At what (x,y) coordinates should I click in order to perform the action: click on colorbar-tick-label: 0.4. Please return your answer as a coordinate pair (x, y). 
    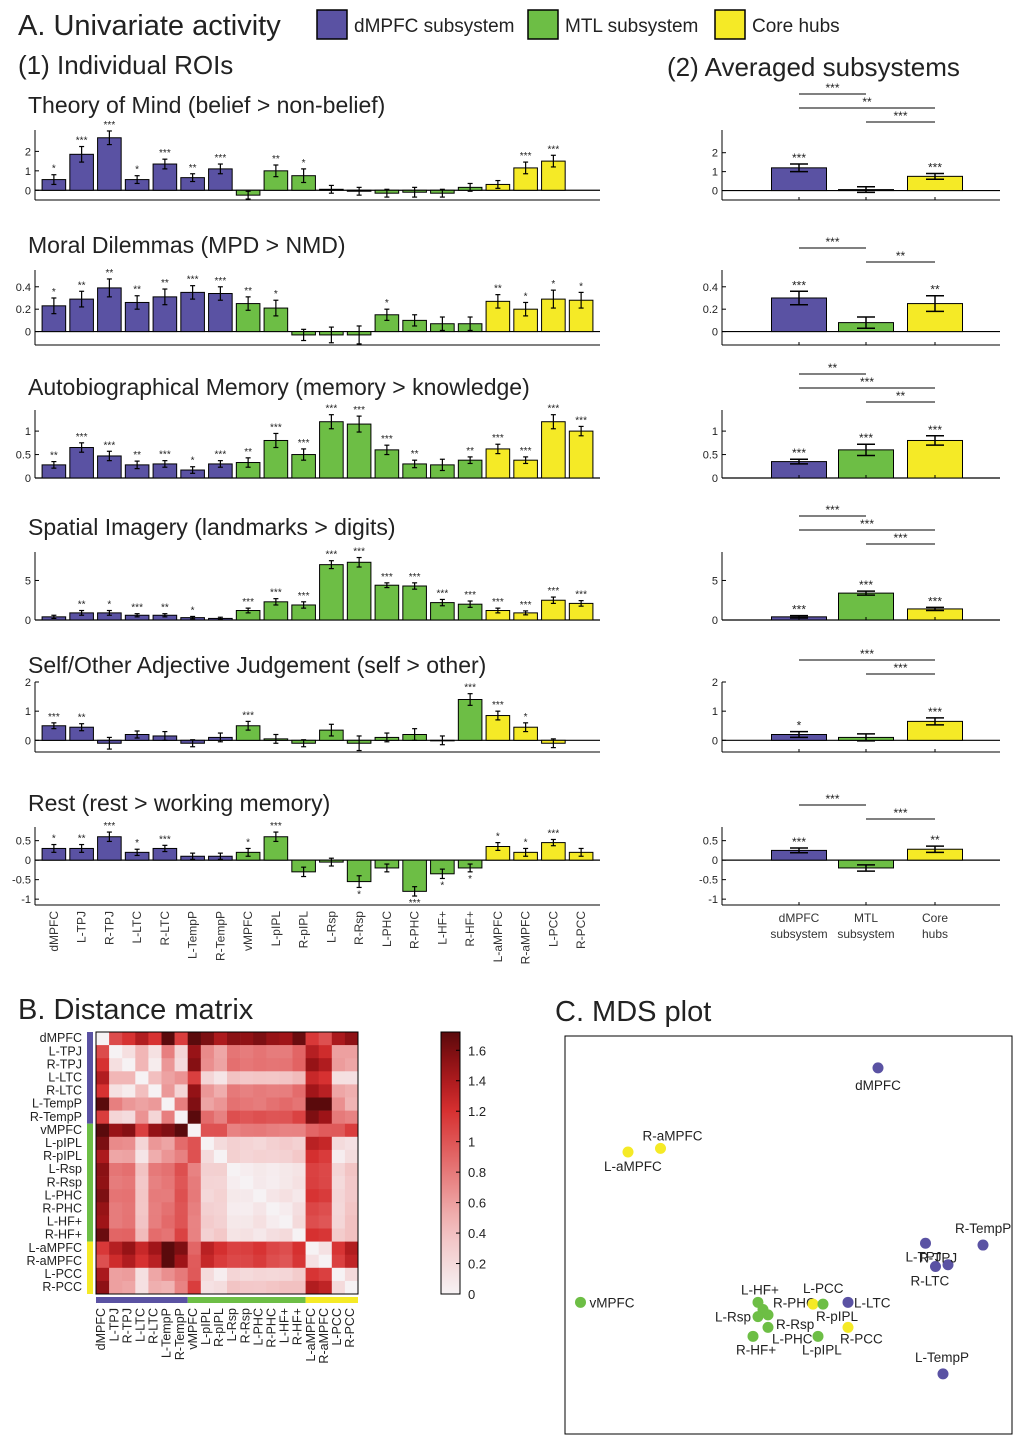
    Looking at the image, I should click on (477, 1233).